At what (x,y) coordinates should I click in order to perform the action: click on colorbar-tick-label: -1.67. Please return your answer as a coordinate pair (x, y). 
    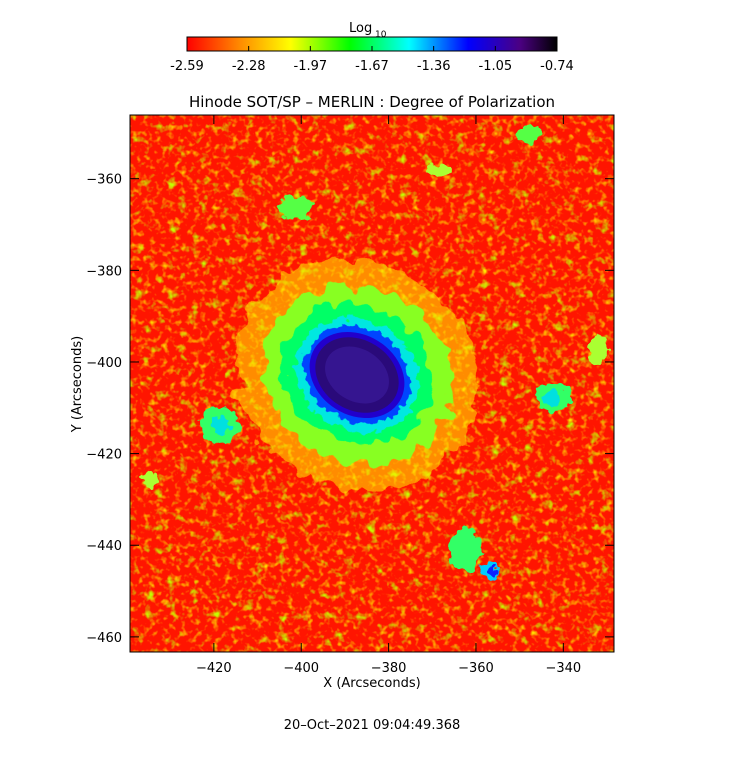
    Looking at the image, I should click on (372, 66).